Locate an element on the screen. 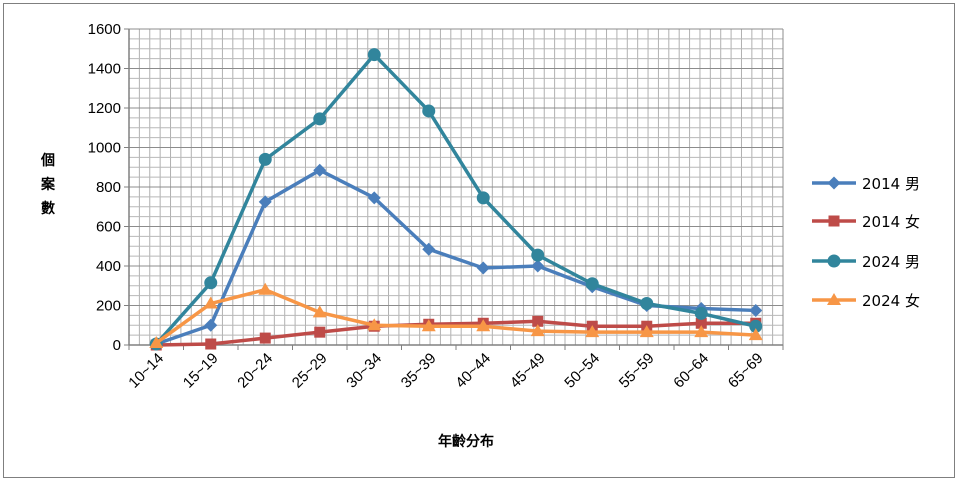 Image resolution: width=960 pixels, height=483 pixels. y-tick-label: 800 is located at coordinates (108, 187).